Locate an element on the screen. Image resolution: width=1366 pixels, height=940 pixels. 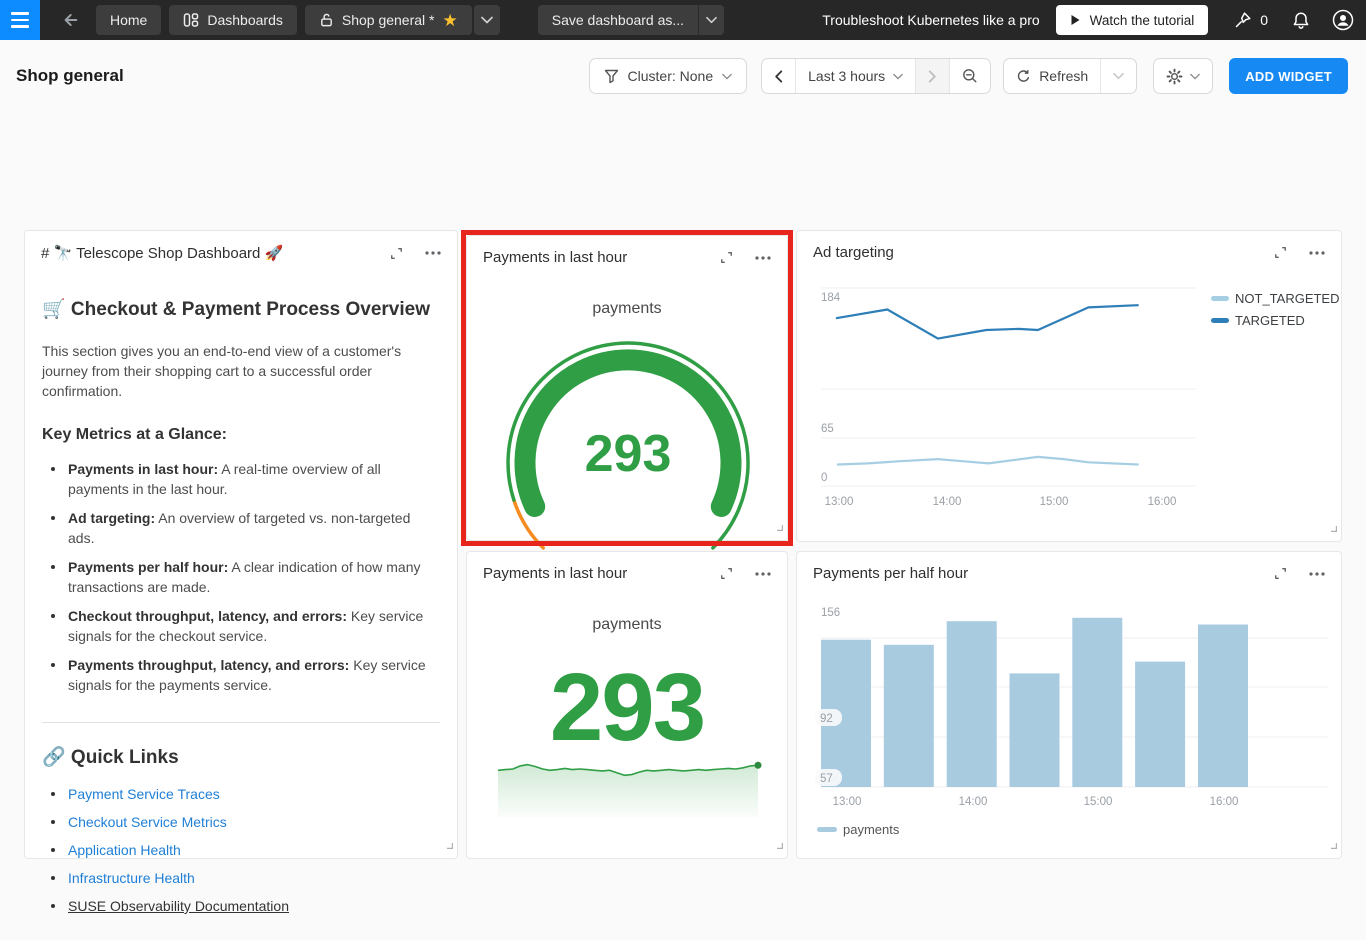
widget-title: Payments in last hour is located at coordinates (555, 257).